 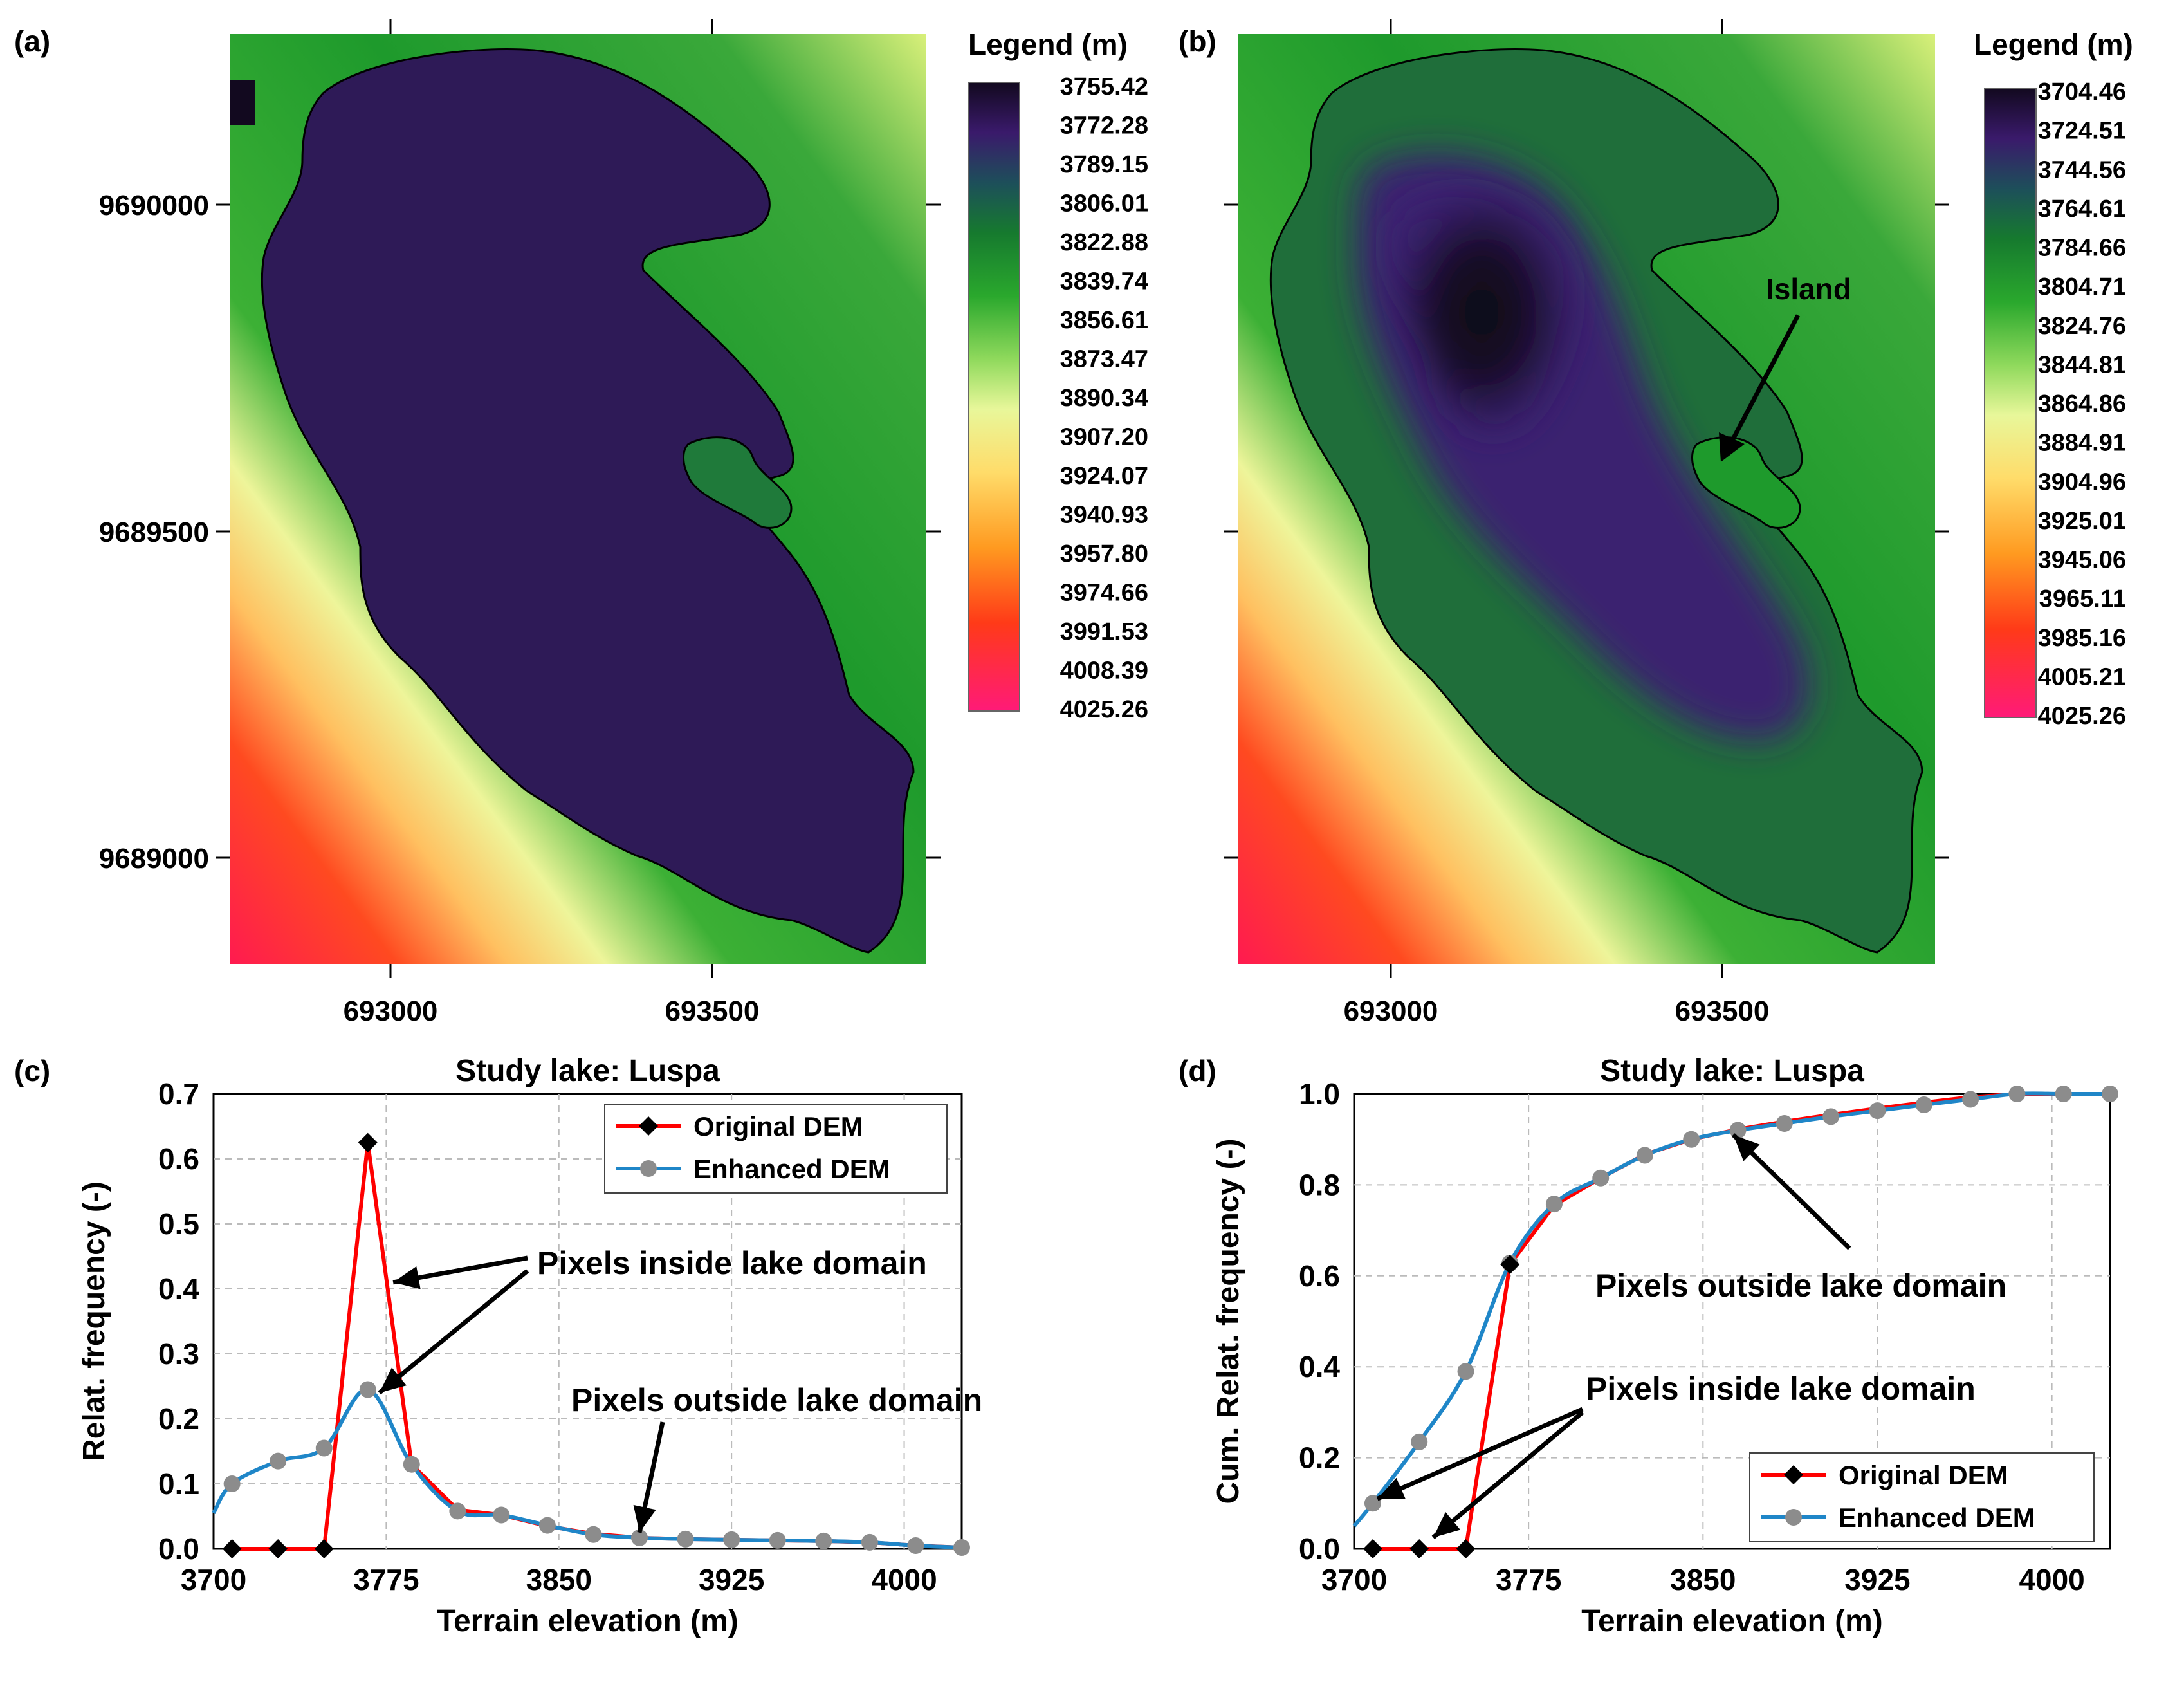 I want to click on legend-value-b: 3965.11, so click(x=2082, y=599).